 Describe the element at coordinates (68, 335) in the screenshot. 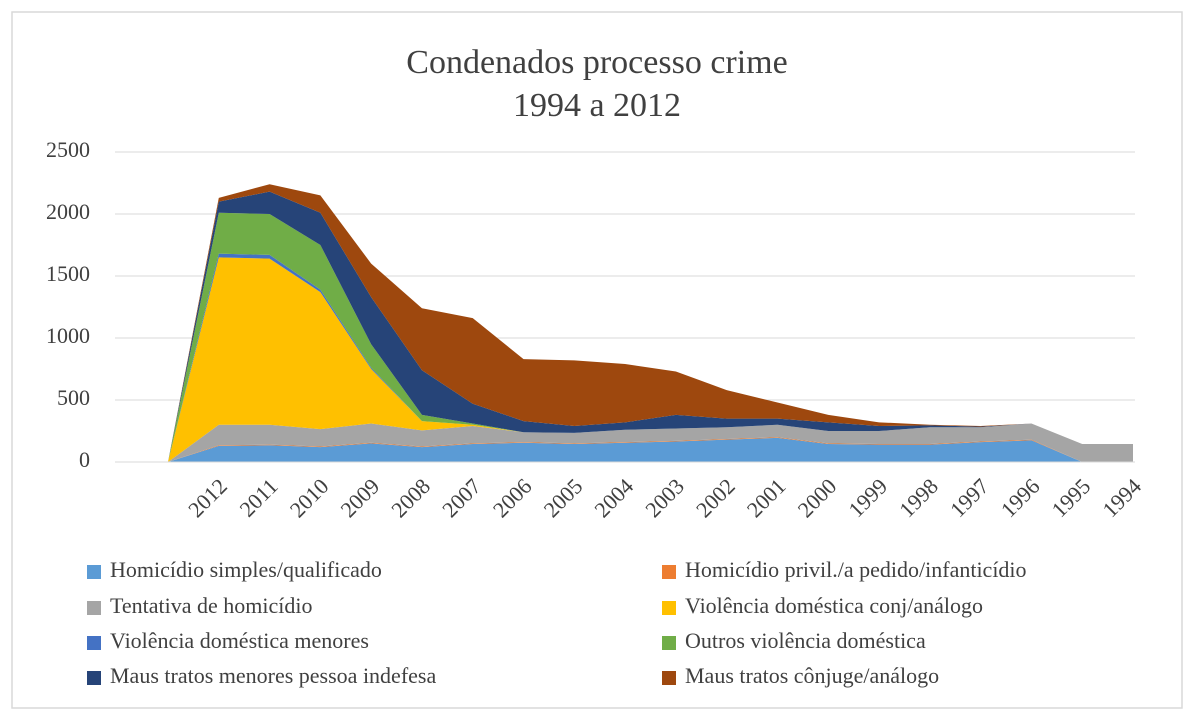

I see `y-tick-label: 1000` at that location.